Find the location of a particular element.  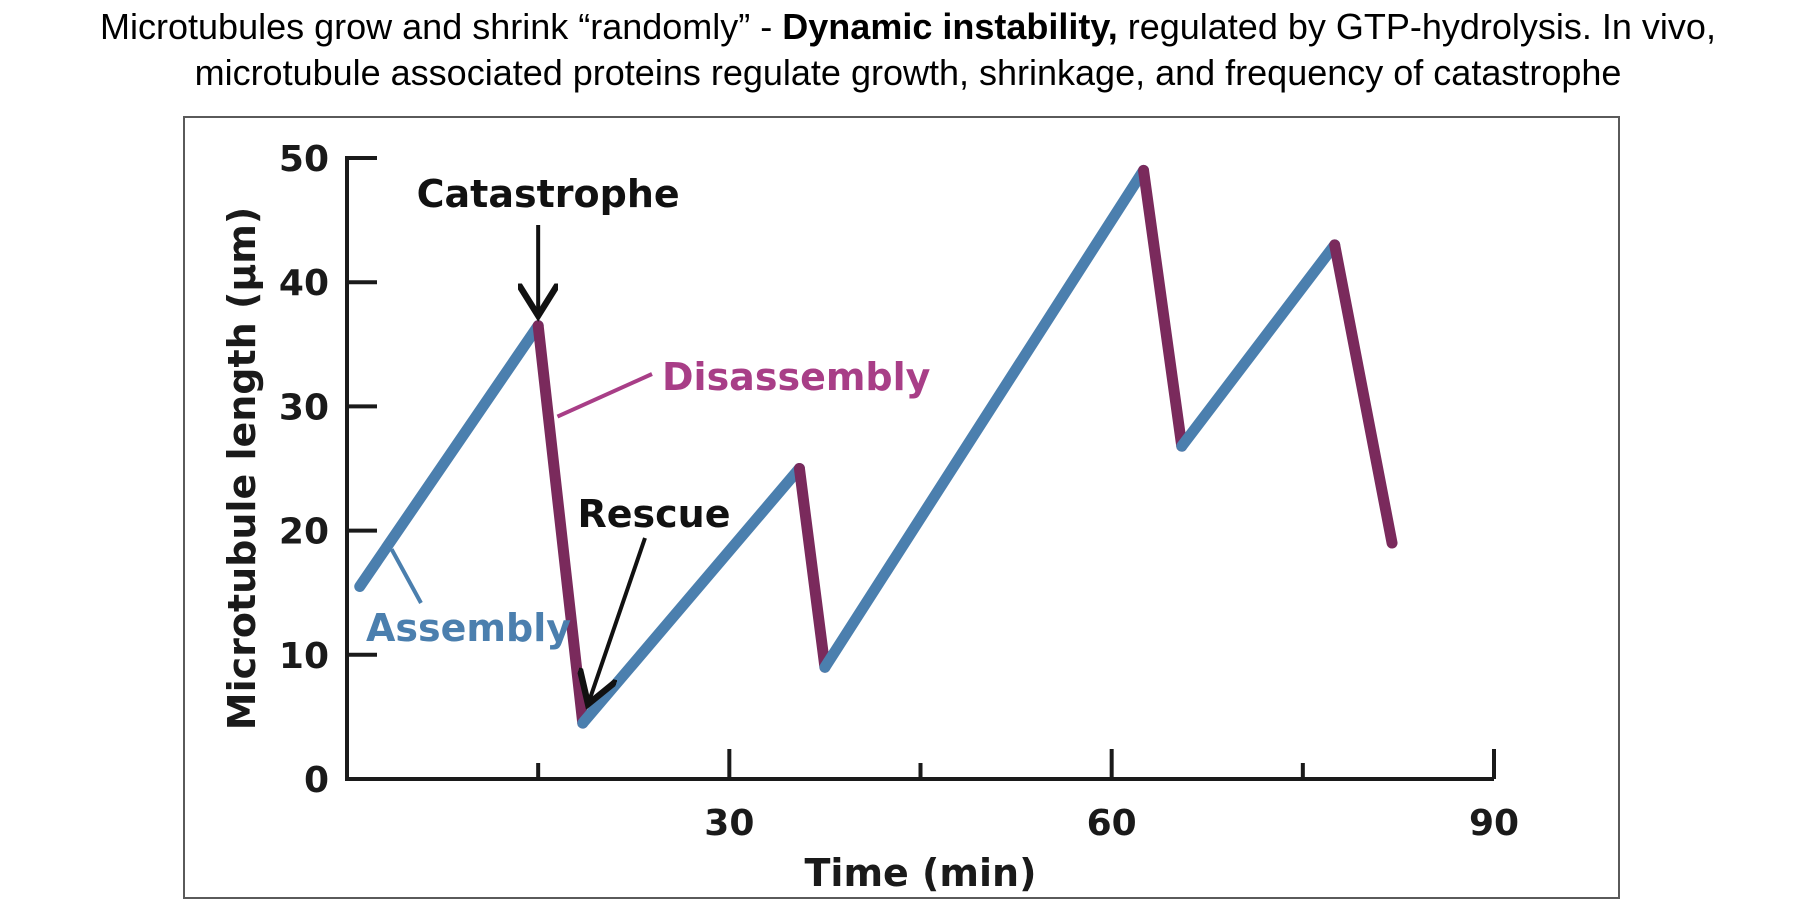

y-tick-label: 0 is located at coordinates (316, 780).